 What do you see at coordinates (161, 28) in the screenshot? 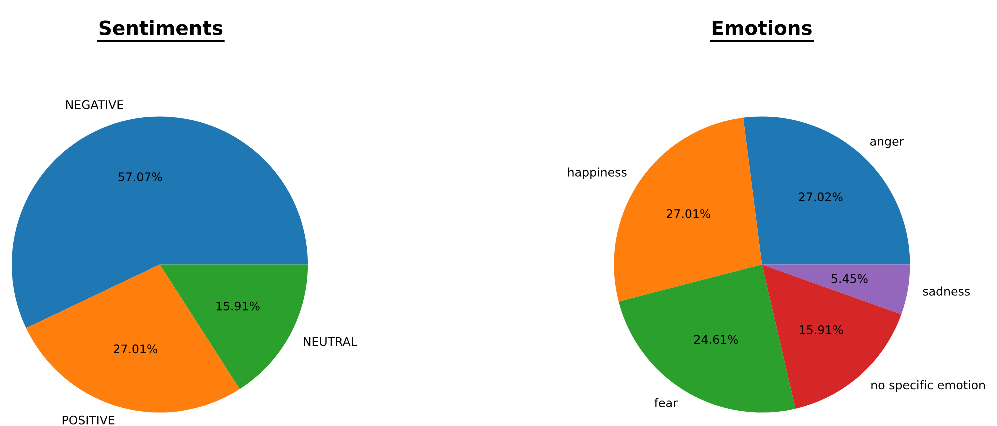
I see `chart-title: Sentiments` at bounding box center [161, 28].